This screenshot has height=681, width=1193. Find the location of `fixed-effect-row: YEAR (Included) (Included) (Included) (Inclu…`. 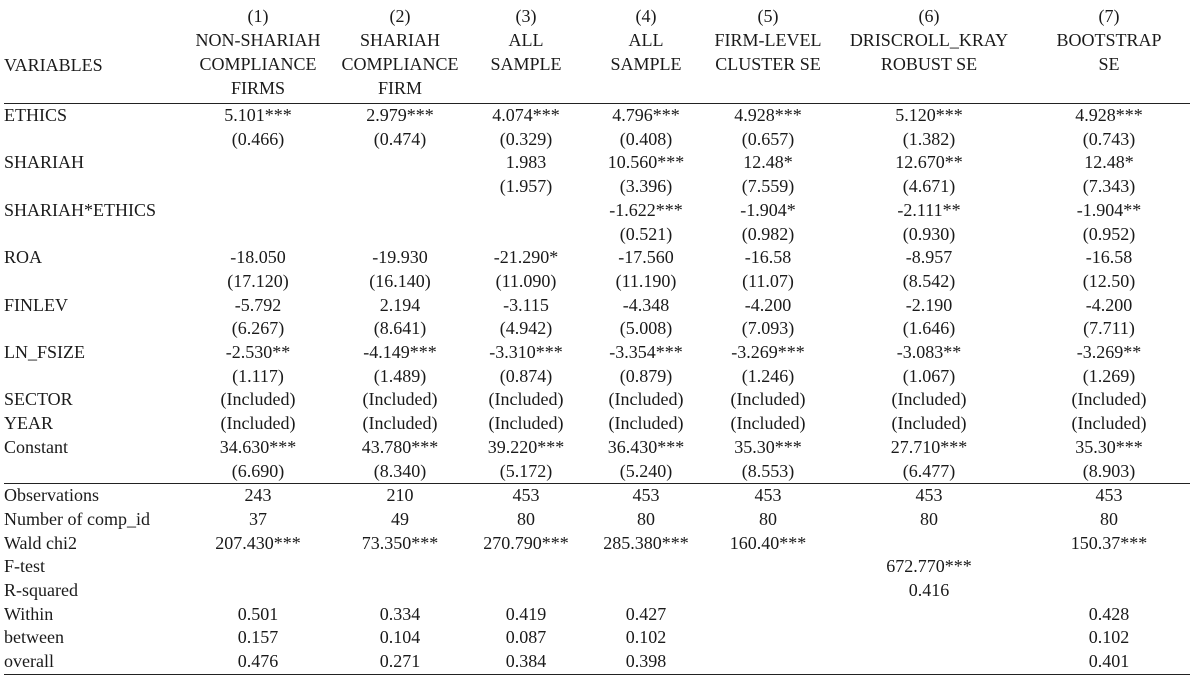

fixed-effect-row: YEAR (Included) (Included) (Included) (Inclu… is located at coordinates (597, 424).